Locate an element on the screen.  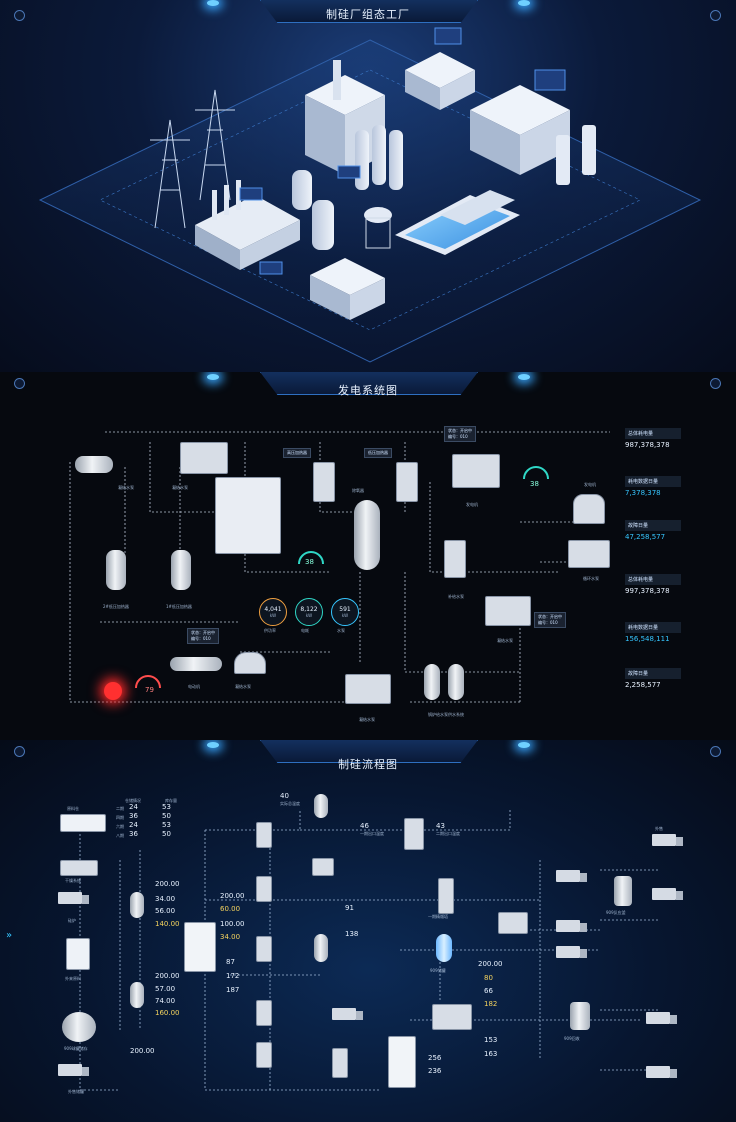
pump-station is located at coordinates (250, 663).